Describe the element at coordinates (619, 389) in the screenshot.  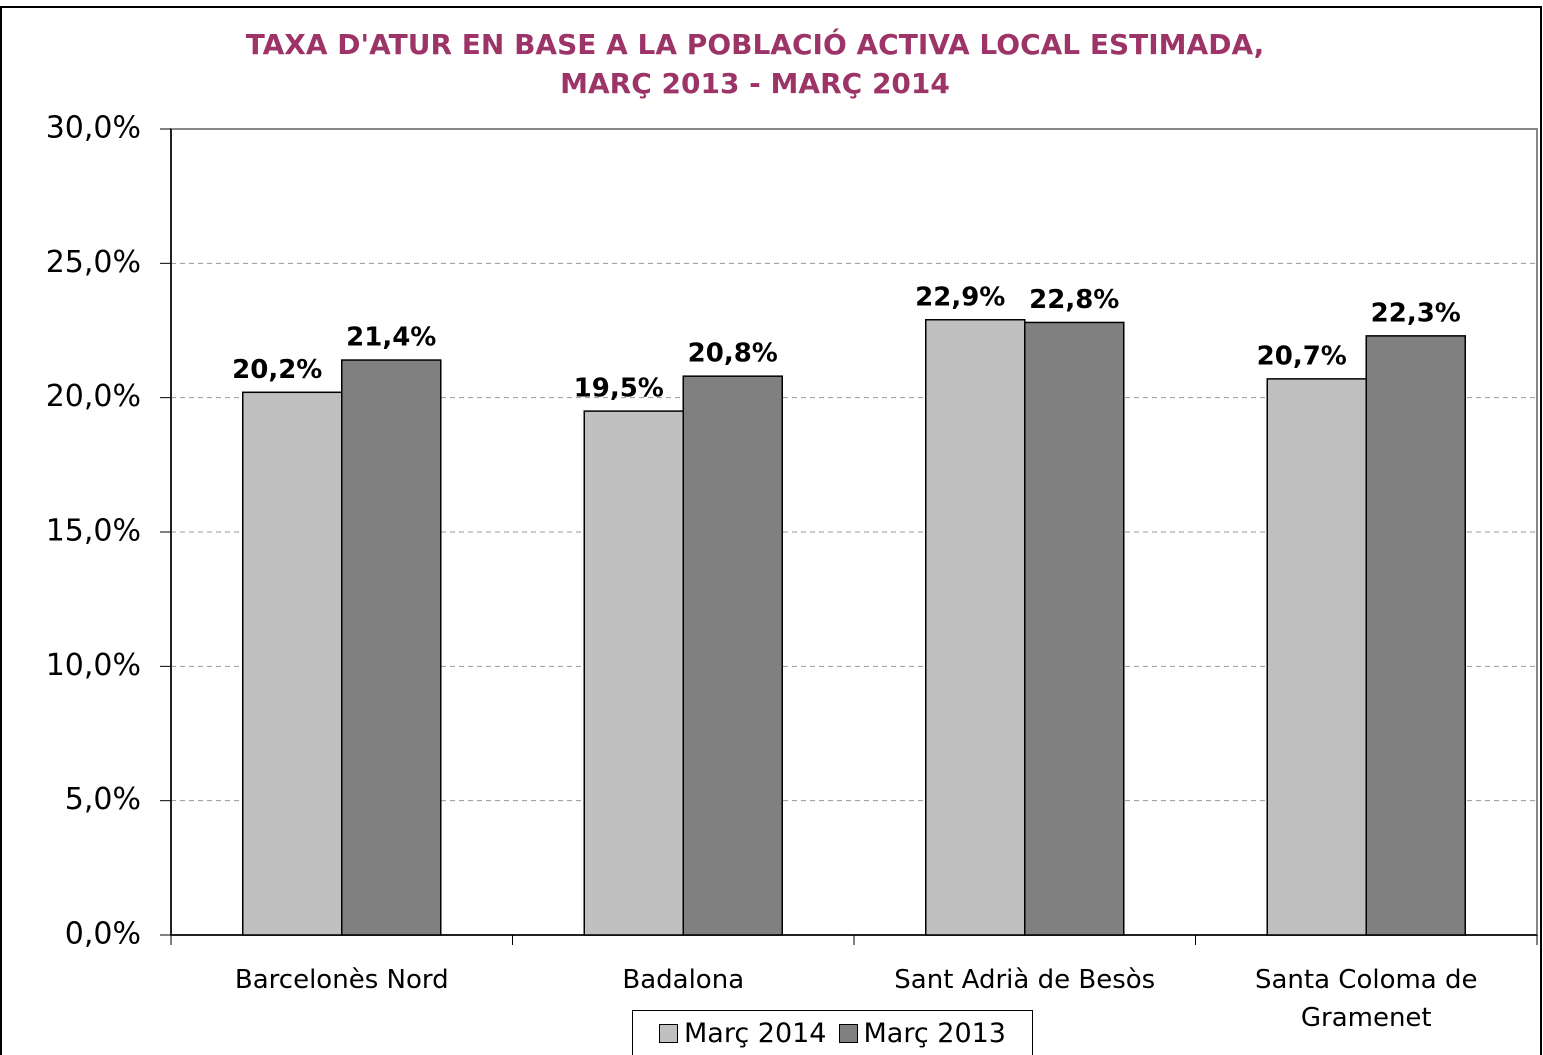
I see `data-label: 19,5%` at that location.